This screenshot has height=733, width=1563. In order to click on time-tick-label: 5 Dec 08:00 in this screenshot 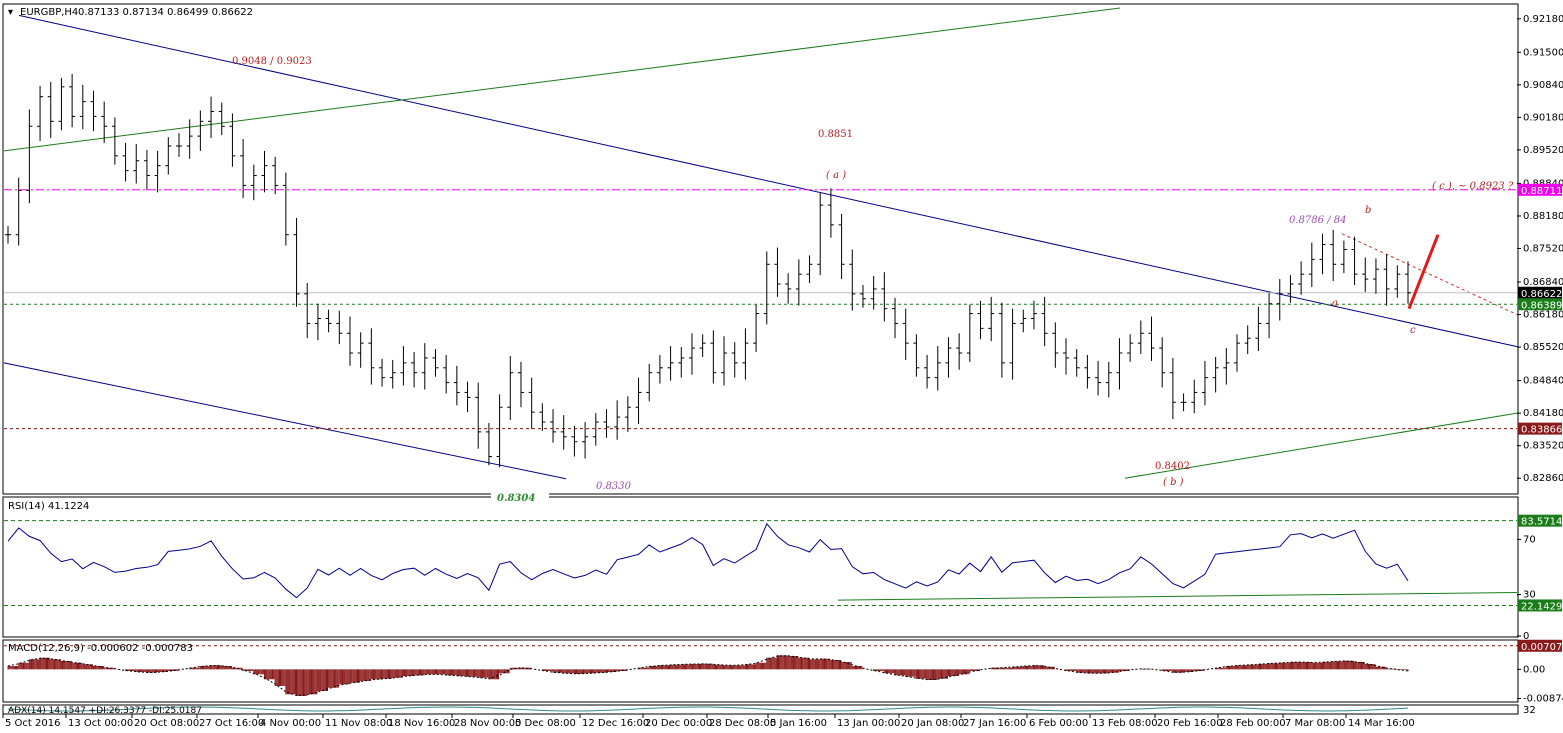, I will do `click(545, 723)`.